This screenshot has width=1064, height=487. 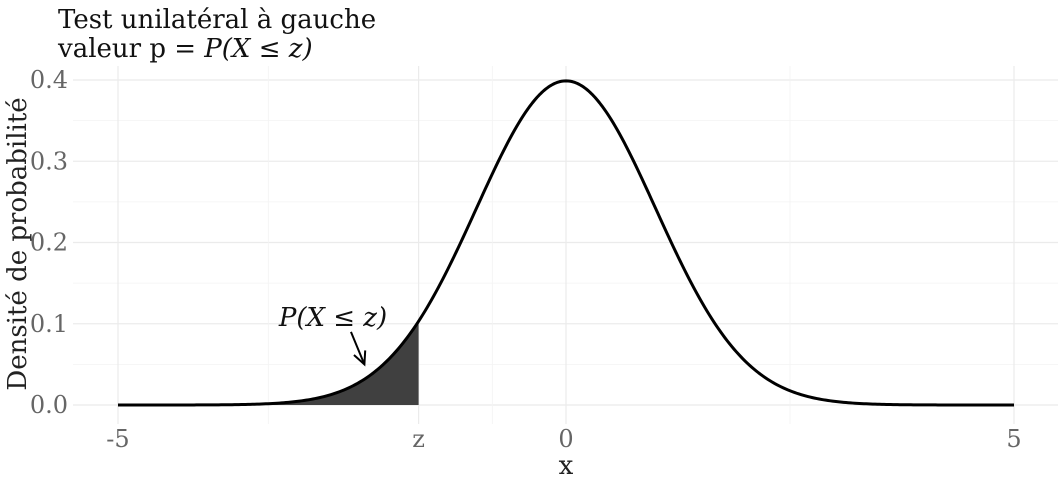 What do you see at coordinates (130, 49) in the screenshot?
I see `title-prefix: valeur p =` at bounding box center [130, 49].